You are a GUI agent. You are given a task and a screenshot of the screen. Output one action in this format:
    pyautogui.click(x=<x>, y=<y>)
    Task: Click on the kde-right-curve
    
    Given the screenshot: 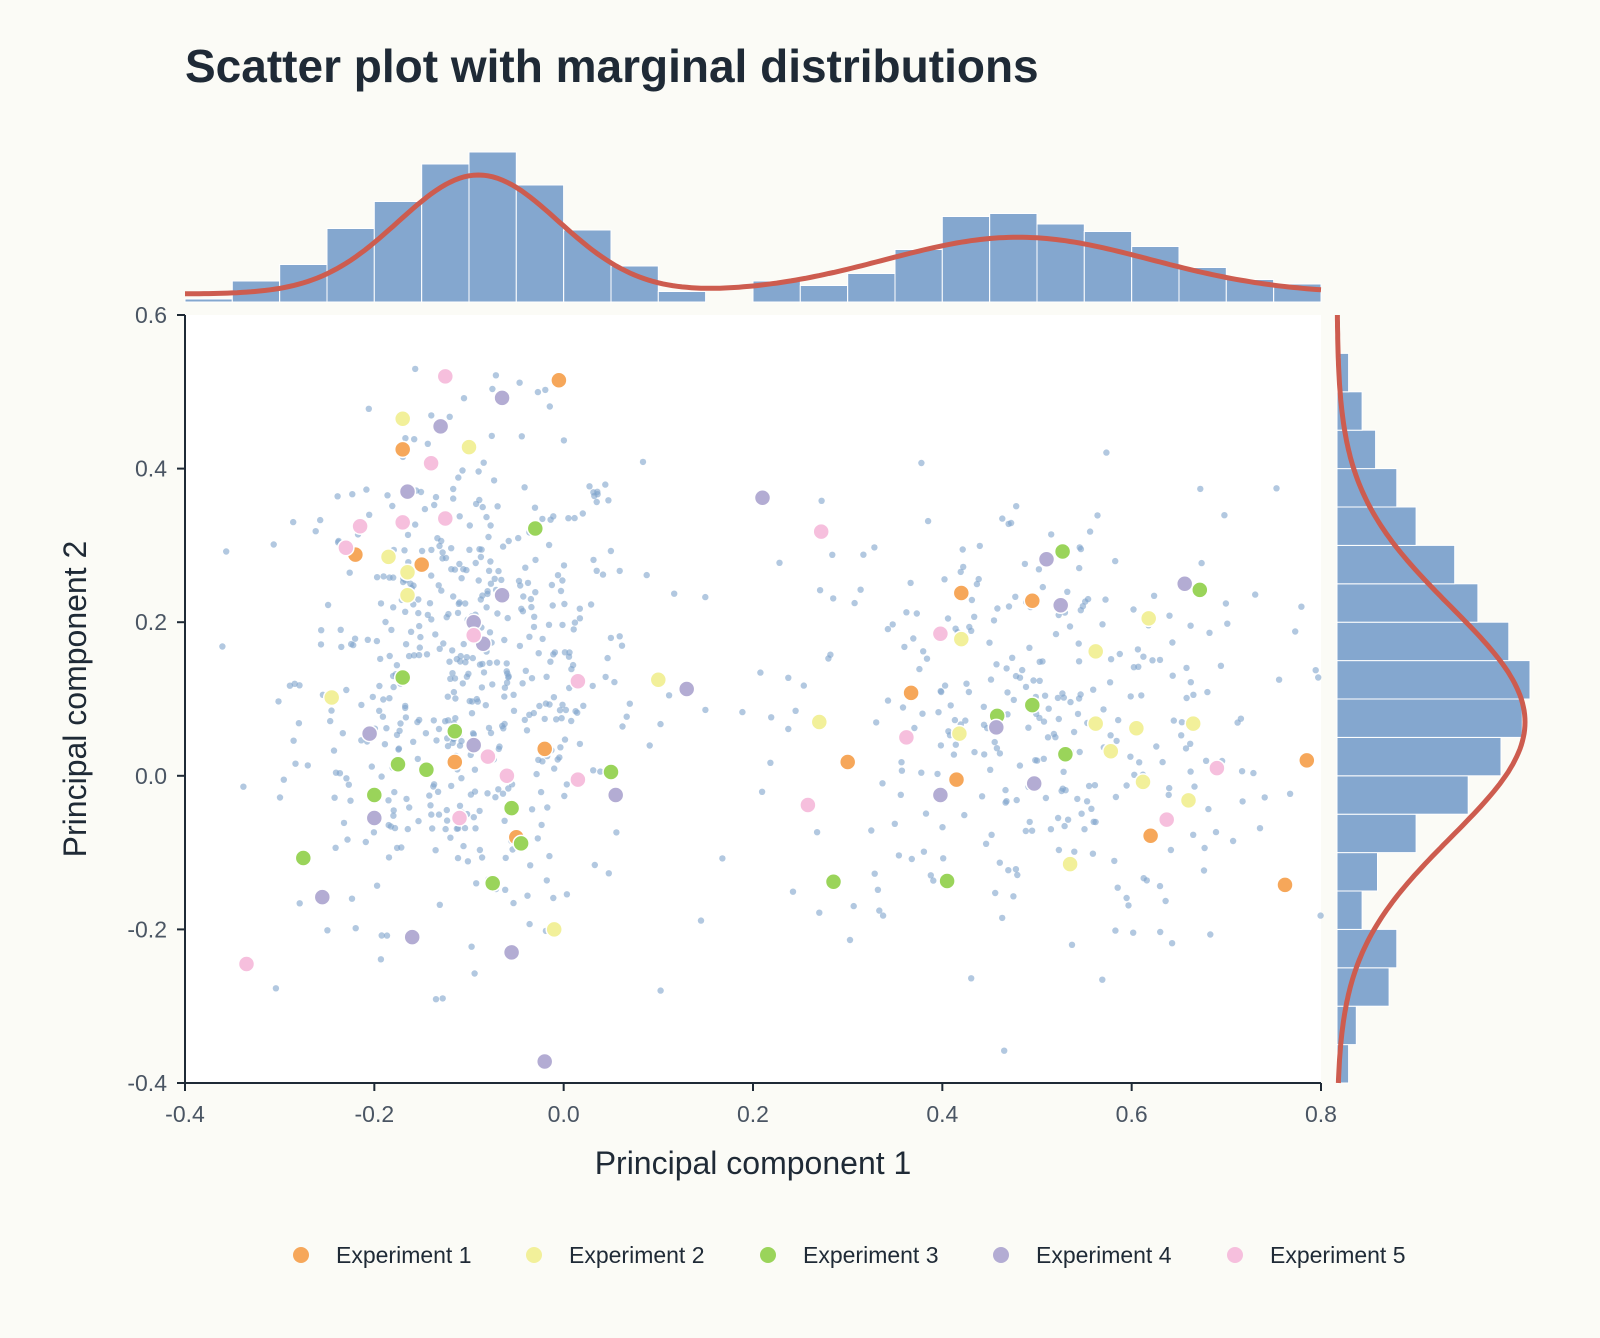 What is the action you would take?
    pyautogui.click(x=1431, y=699)
    